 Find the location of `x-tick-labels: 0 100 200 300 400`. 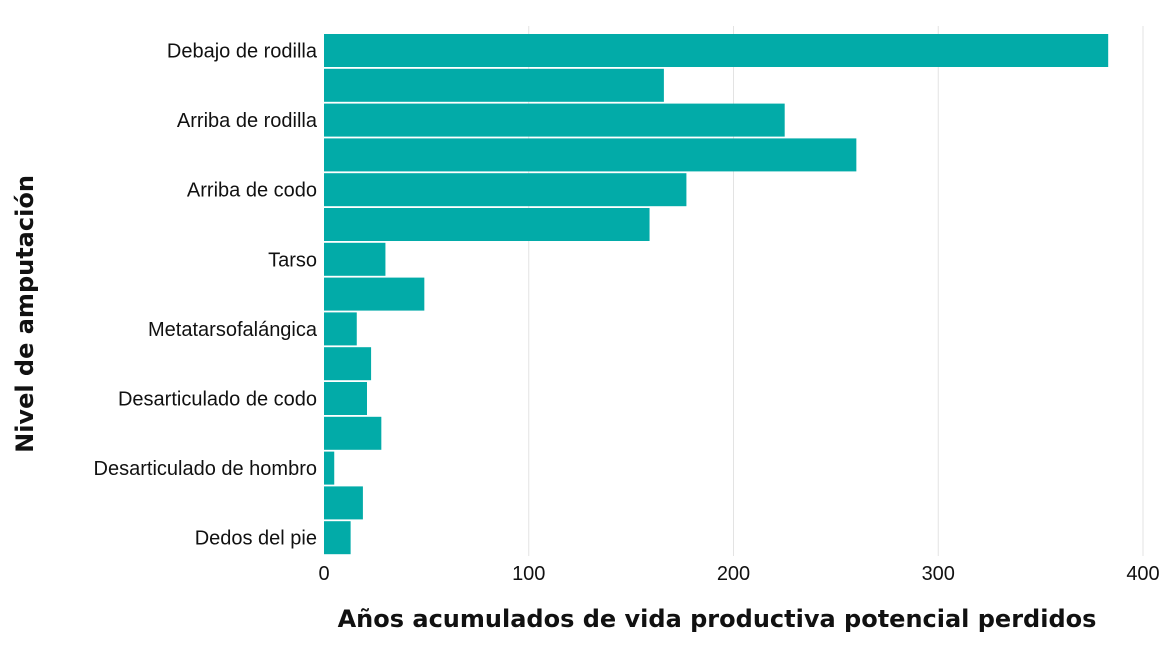

x-tick-labels: 0 100 200 300 400 is located at coordinates (738, 574).